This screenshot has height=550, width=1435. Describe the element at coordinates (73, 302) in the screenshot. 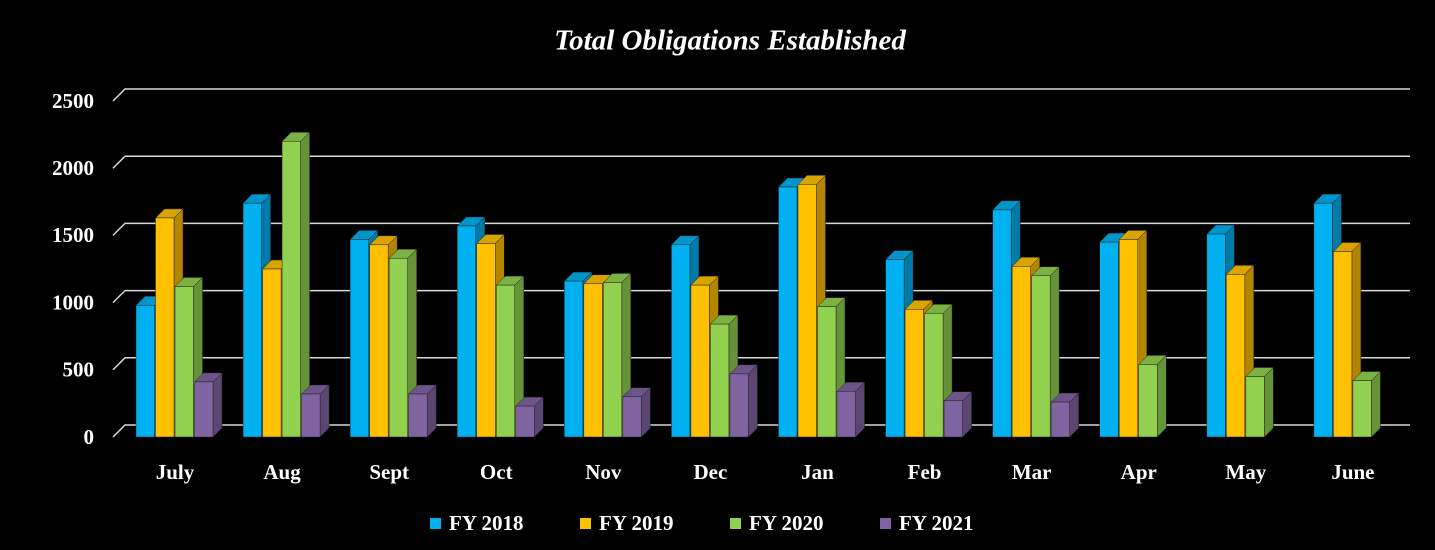

I see `y-tick-label: 1000` at that location.